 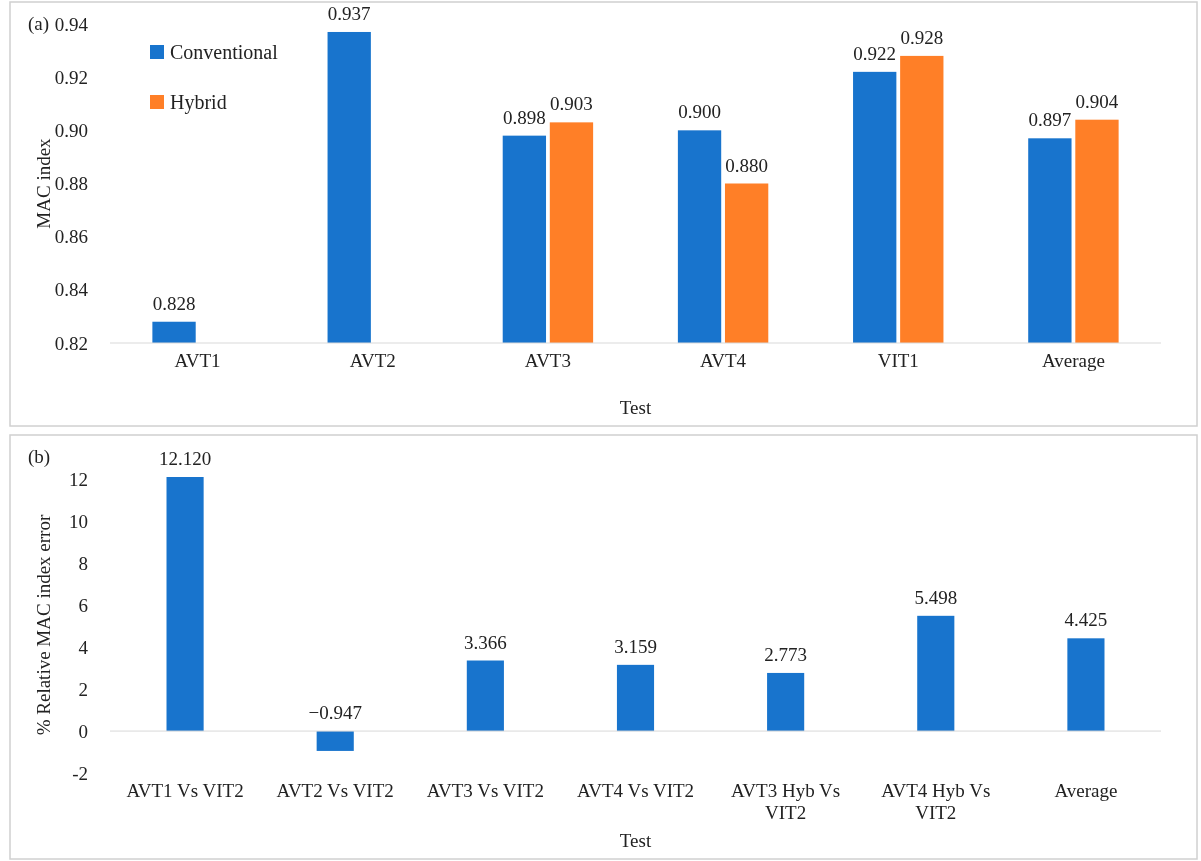 What do you see at coordinates (83, 731) in the screenshot?
I see `y-tick-label: 0` at bounding box center [83, 731].